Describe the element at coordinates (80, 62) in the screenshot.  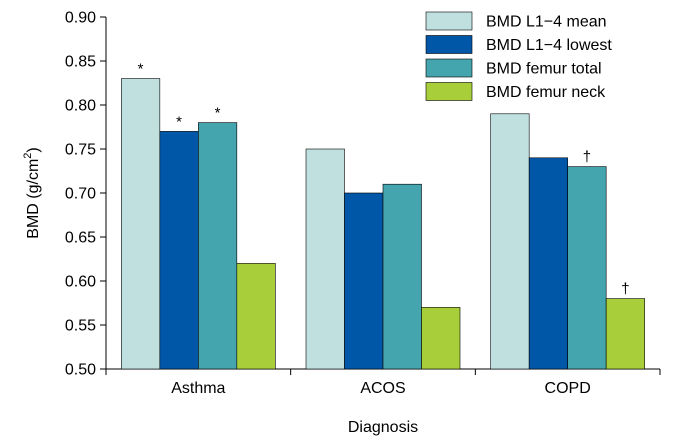
I see `y-tick-label: 0.85` at that location.